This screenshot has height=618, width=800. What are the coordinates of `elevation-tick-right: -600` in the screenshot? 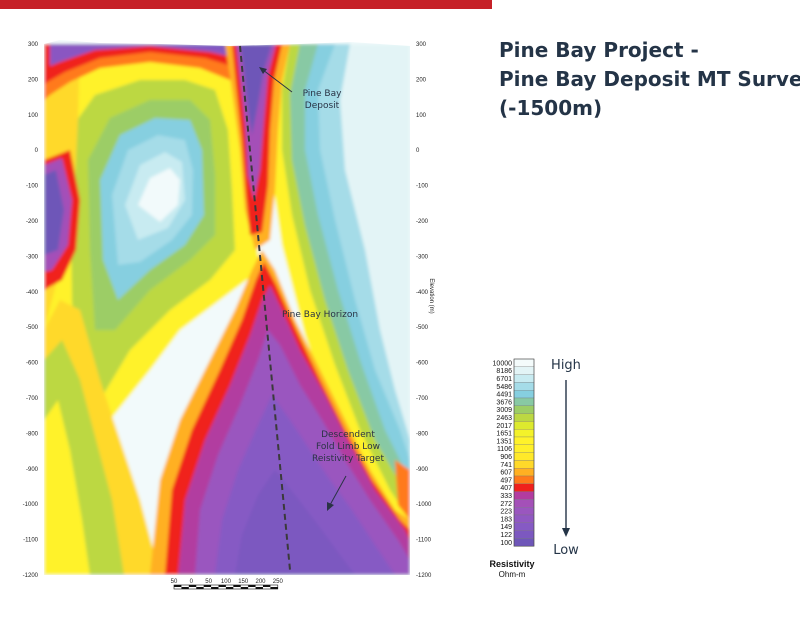 It's located at (422, 364).